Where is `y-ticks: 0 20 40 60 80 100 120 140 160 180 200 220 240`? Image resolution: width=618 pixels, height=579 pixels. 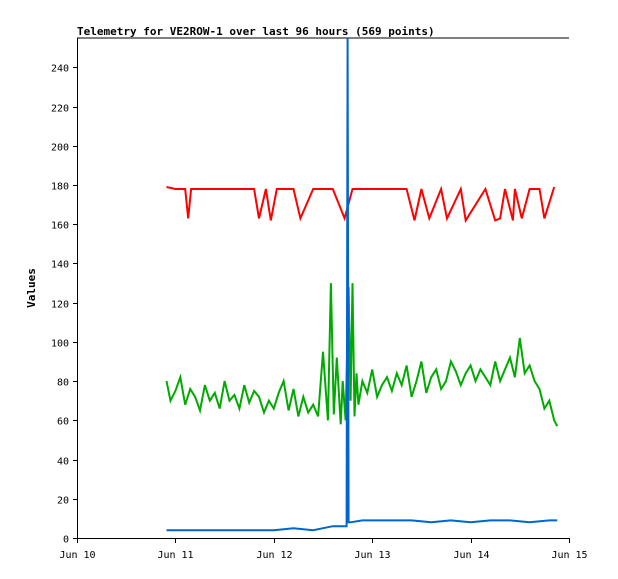 y-ticks: 0 20 40 60 80 100 120 140 160 180 200 220 240 is located at coordinates (64, 305).